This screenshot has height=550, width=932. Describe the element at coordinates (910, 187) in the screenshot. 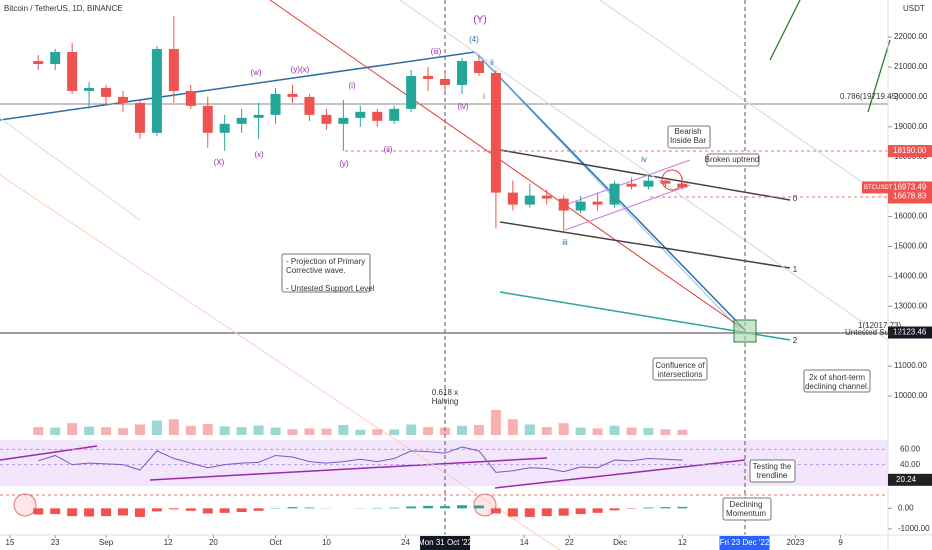

I see `price-label-text: 16973.49` at that location.